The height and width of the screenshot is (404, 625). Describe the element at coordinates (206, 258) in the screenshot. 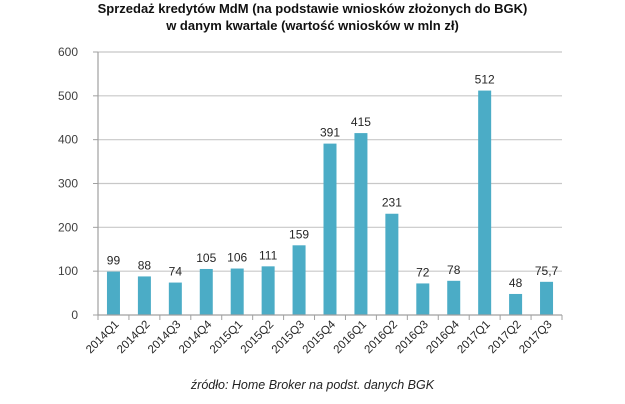

I see `data-label: 105` at that location.